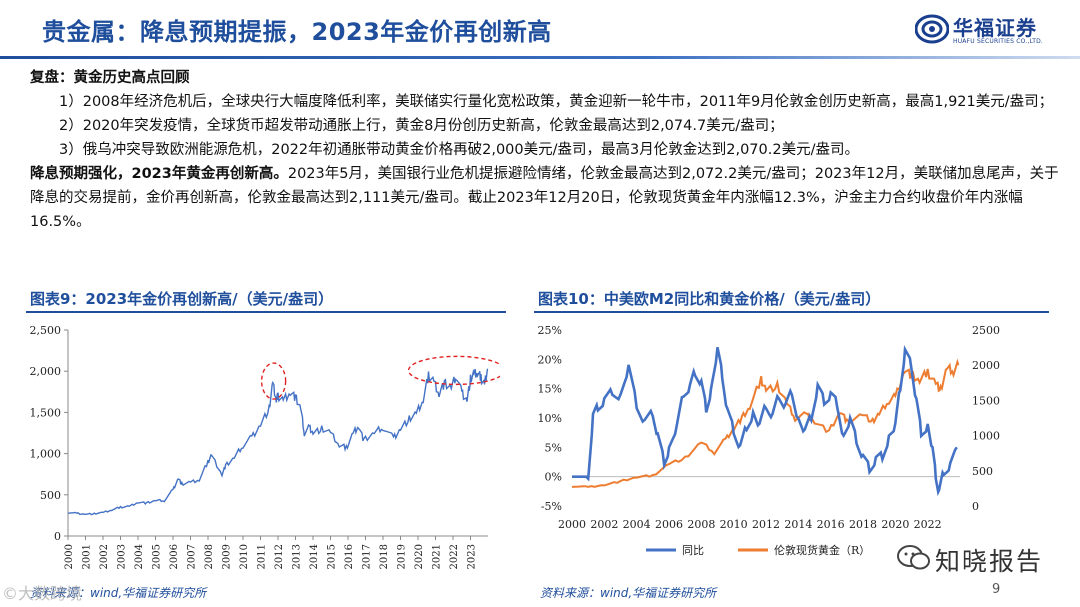 Image resolution: width=1080 pixels, height=607 pixels. I want to click on x-tick-label: 2009, so click(227, 556).